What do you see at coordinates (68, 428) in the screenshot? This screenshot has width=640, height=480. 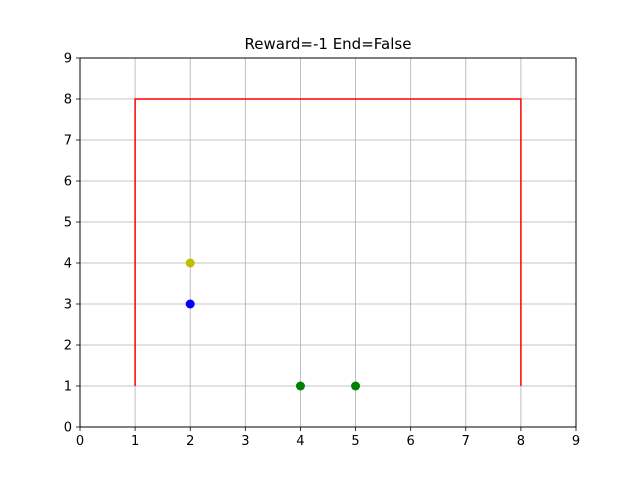 I see `y-tick-label: 0` at bounding box center [68, 428].